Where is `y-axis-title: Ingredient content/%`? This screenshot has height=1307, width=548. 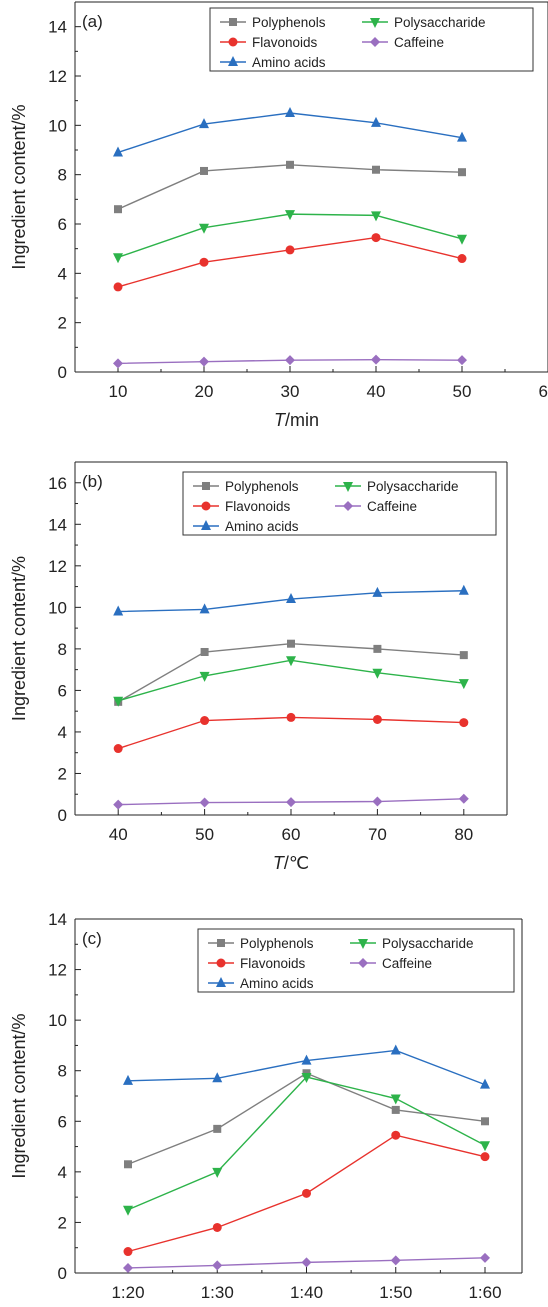
y-axis-title: Ingredient content/% is located at coordinates (19, 186).